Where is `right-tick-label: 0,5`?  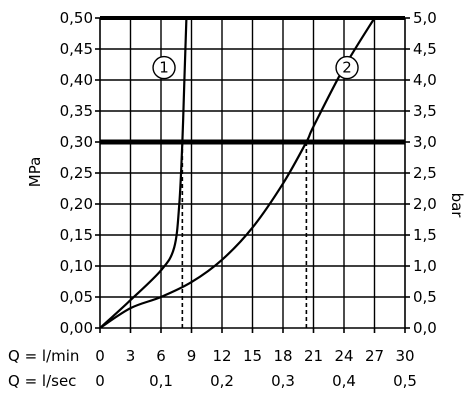
right-tick-label: 0,5 is located at coordinates (425, 297).